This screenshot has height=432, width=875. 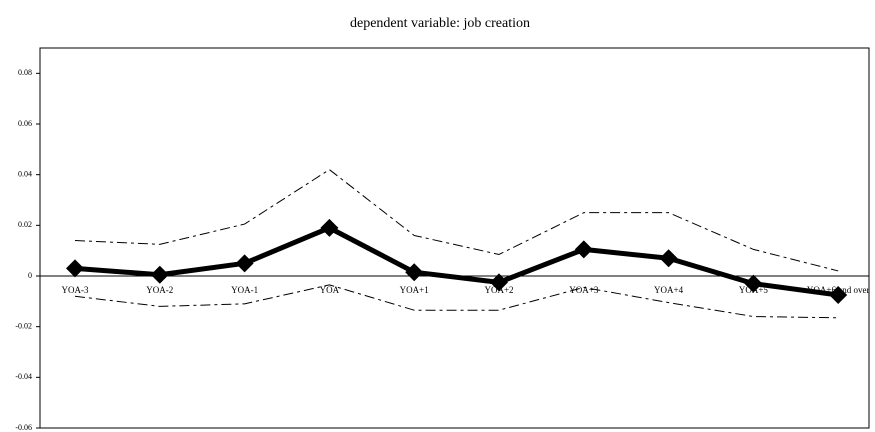 I want to click on y-tick-label: 0.06, so click(x=25, y=123).